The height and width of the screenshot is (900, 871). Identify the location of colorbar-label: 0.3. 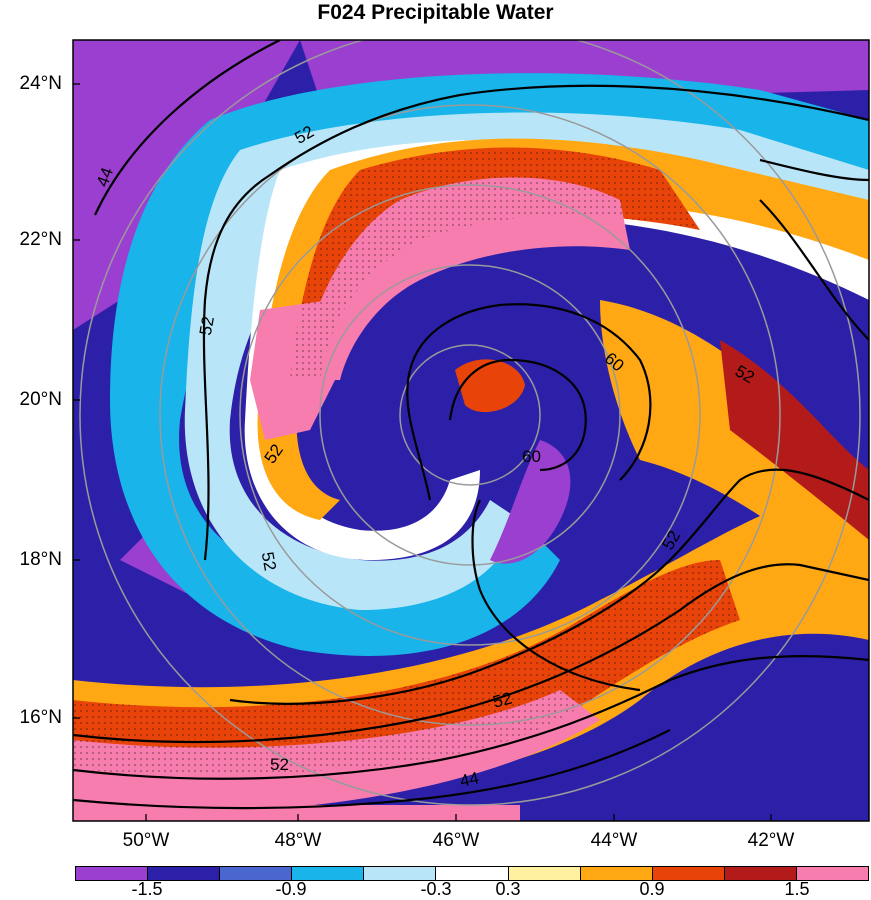
(508, 889).